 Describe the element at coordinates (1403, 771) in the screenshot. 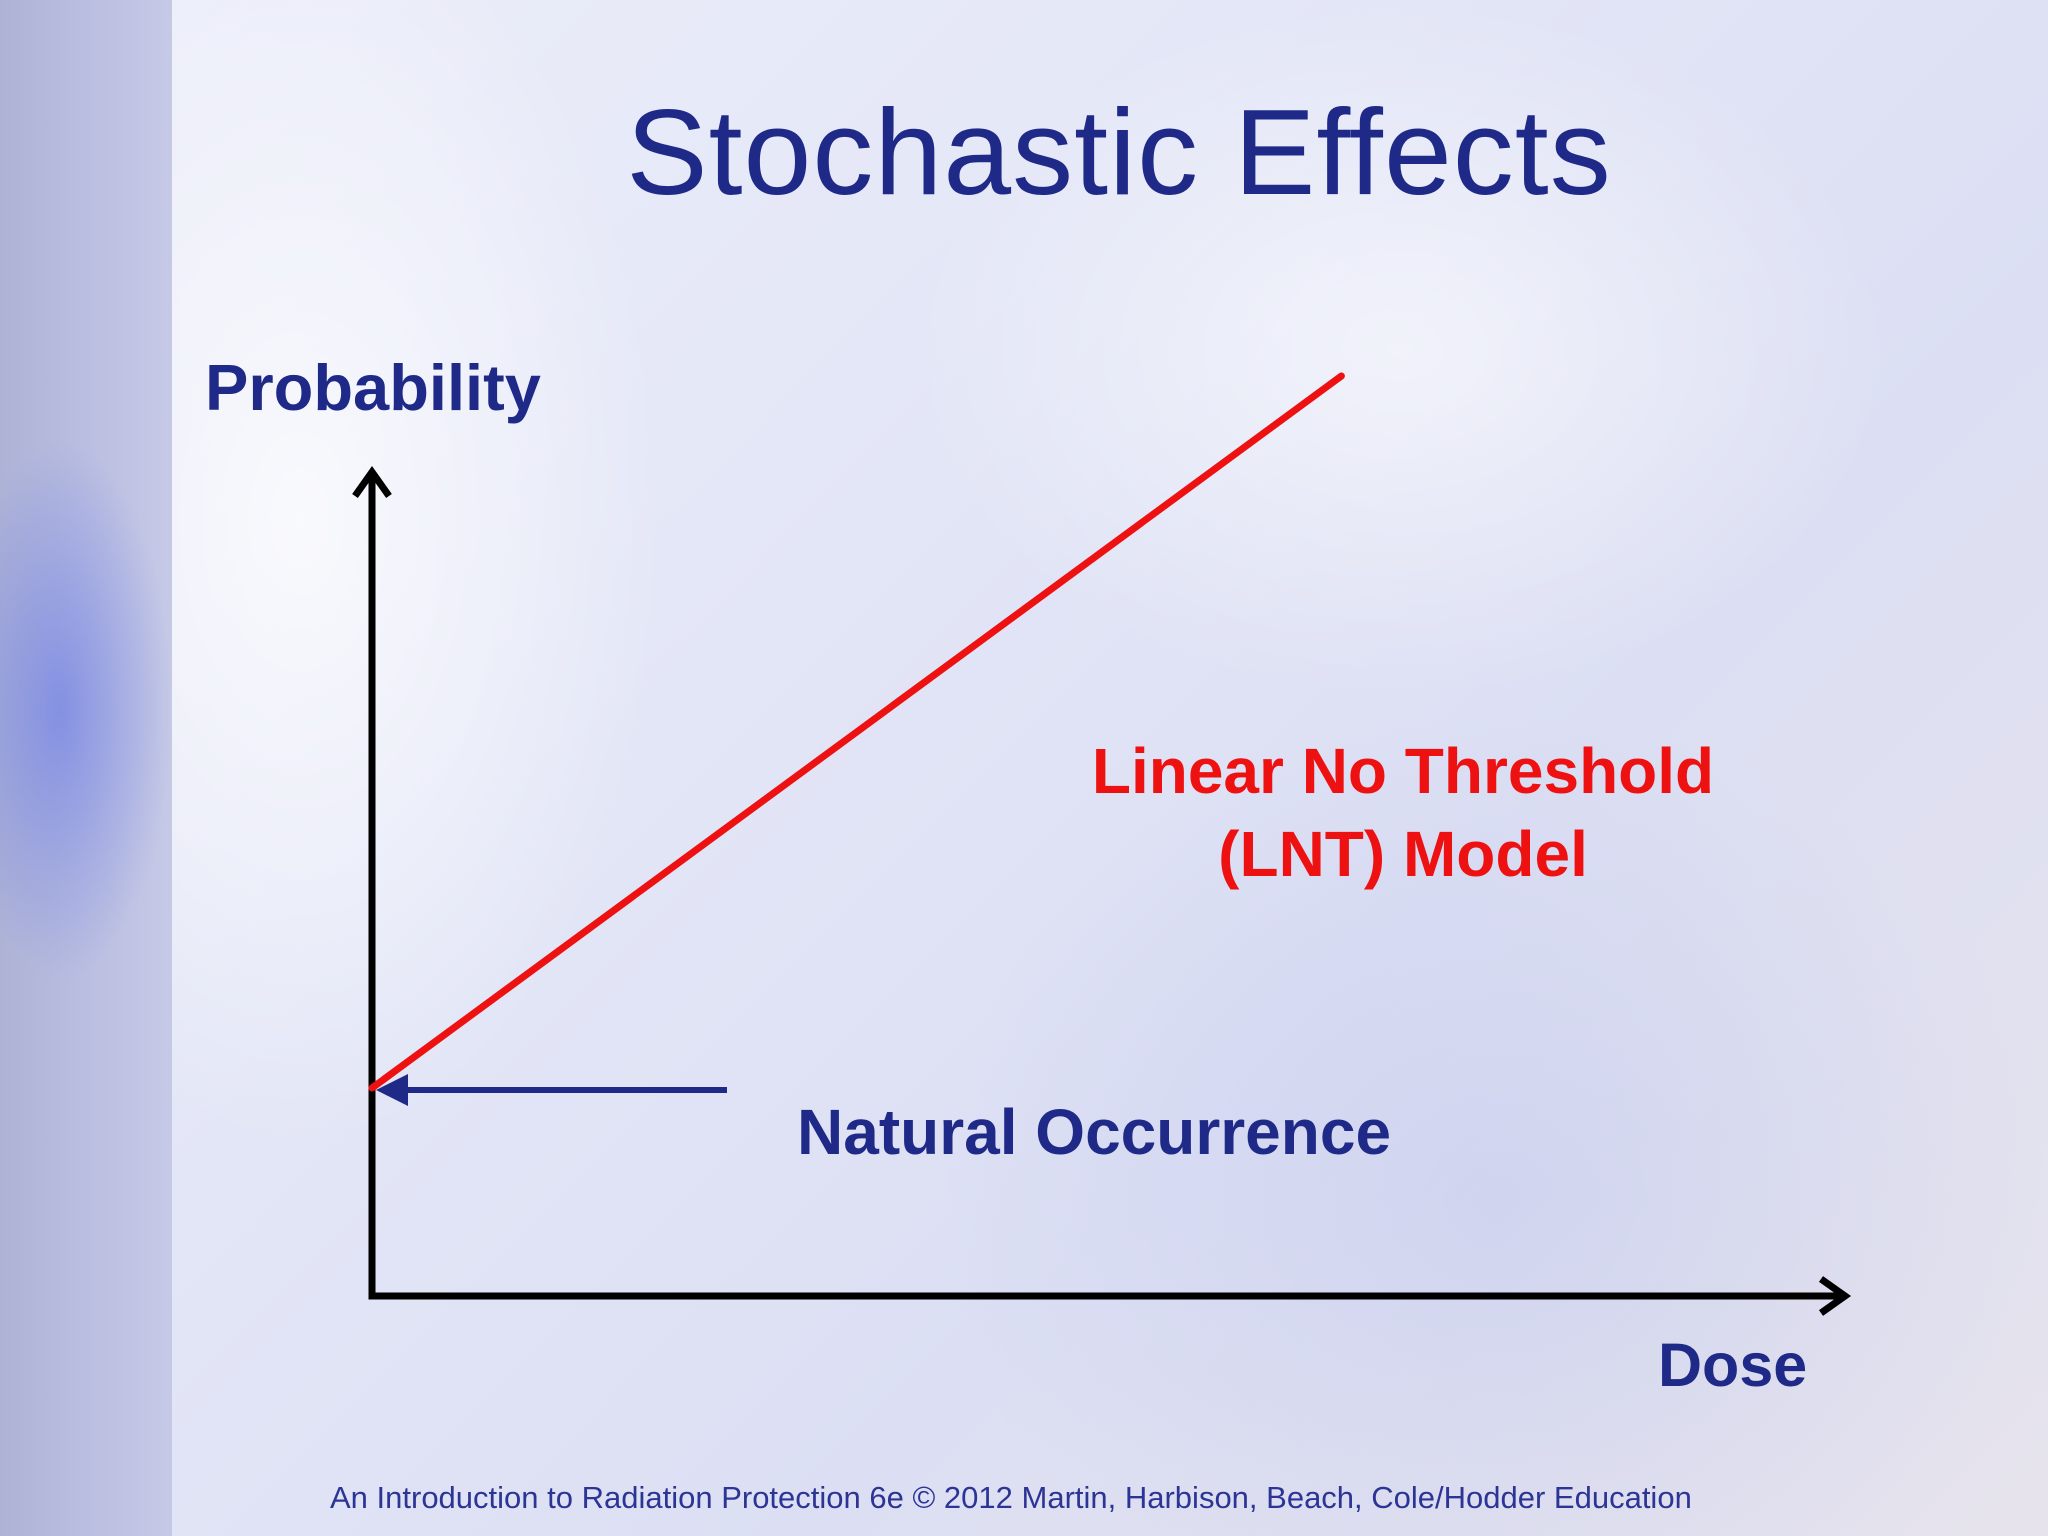

I see `lnt-label-line1: Linear No Threshold` at that location.